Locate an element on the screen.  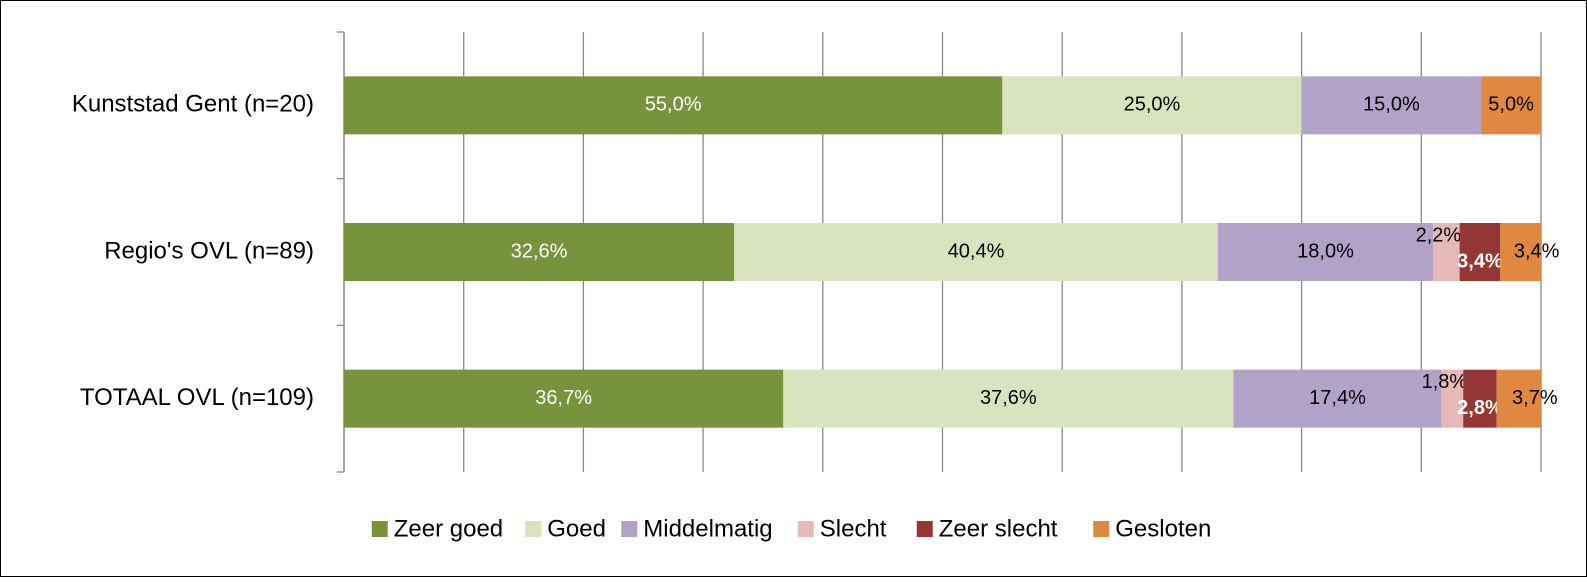
data-label: 37,6% is located at coordinates (1008, 398).